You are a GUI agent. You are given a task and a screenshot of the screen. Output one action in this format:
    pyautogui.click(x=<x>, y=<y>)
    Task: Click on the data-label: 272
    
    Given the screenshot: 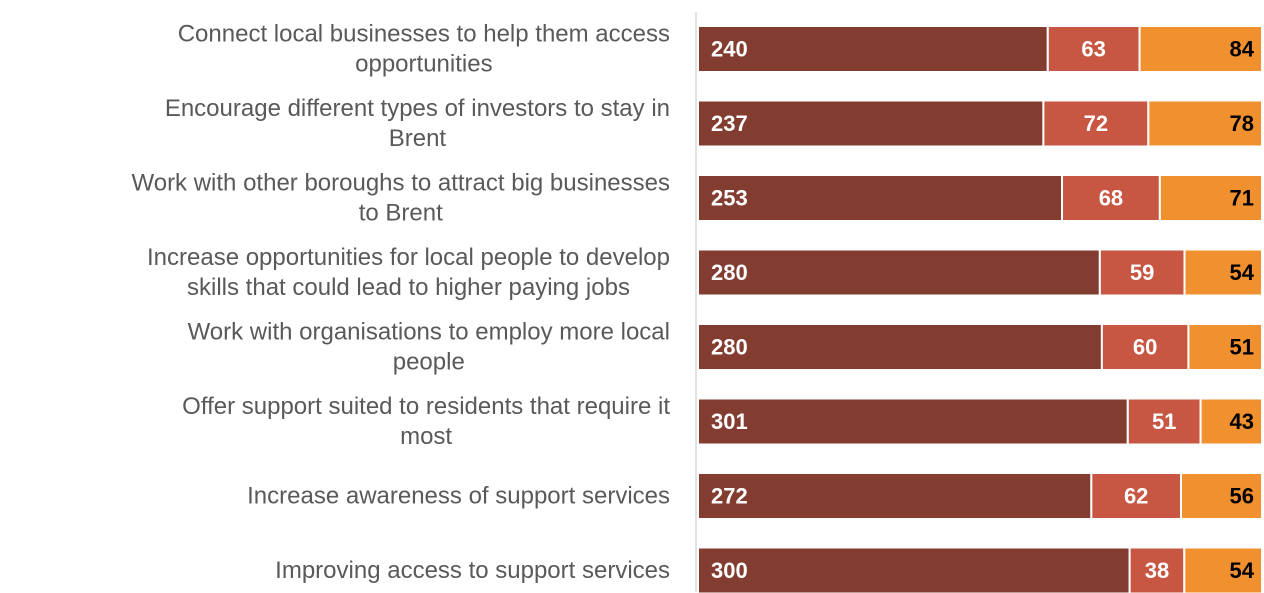 What is the action you would take?
    pyautogui.click(x=729, y=496)
    